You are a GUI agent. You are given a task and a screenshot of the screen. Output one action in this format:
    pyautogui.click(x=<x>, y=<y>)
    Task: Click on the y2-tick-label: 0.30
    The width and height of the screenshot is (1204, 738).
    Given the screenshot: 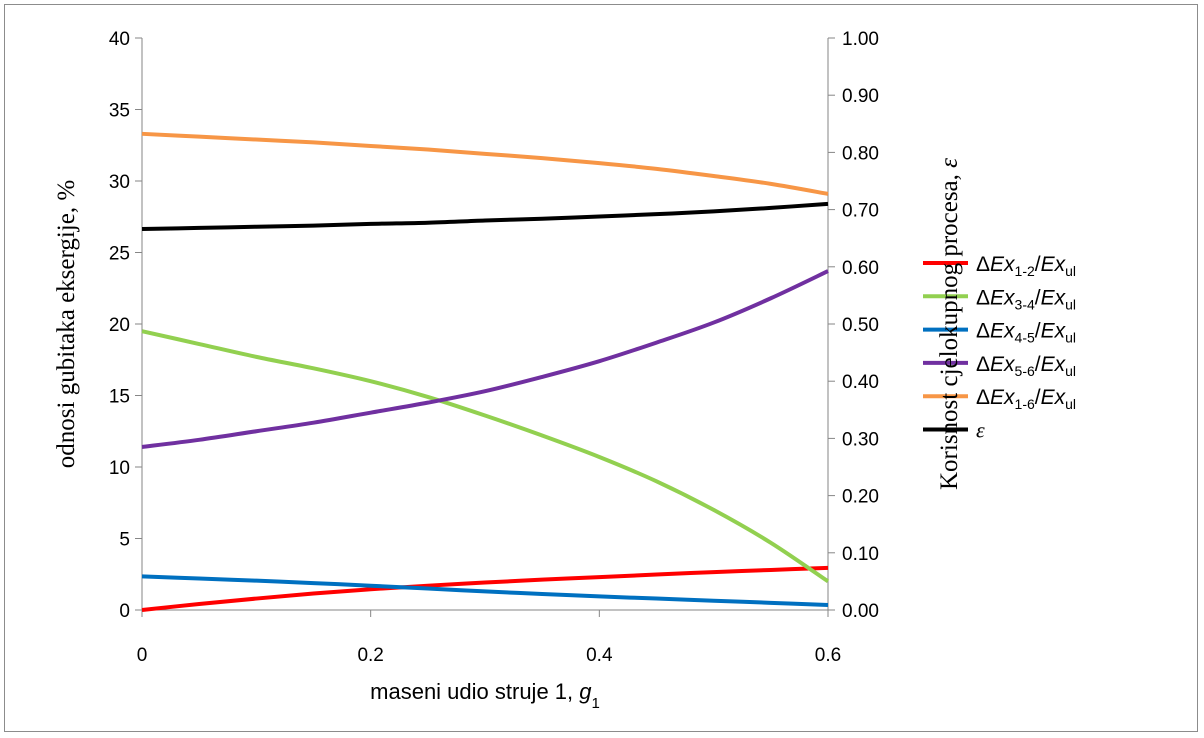 What is the action you would take?
    pyautogui.click(x=860, y=439)
    